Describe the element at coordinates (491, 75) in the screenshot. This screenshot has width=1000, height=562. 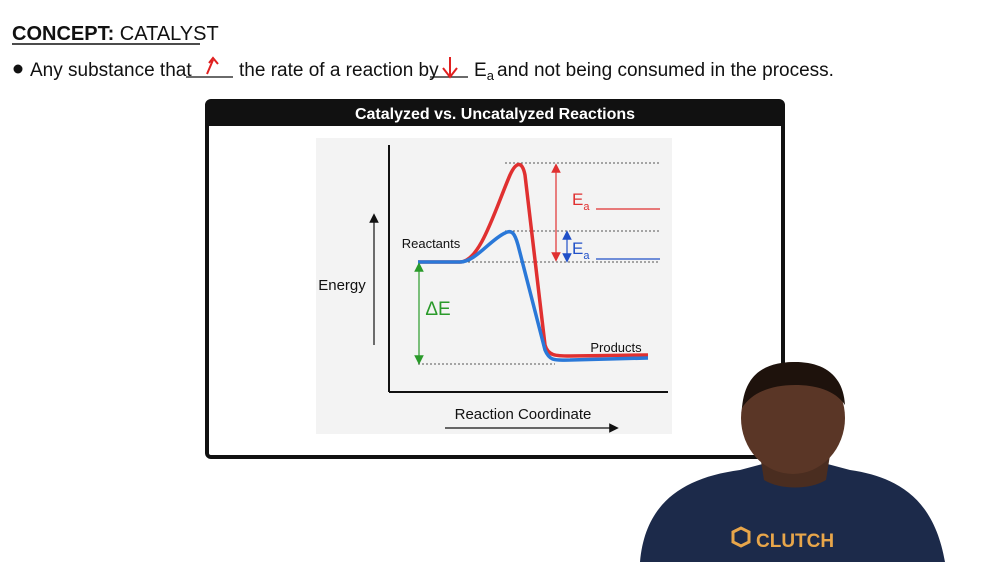
I see `definition-subscript: a` at that location.